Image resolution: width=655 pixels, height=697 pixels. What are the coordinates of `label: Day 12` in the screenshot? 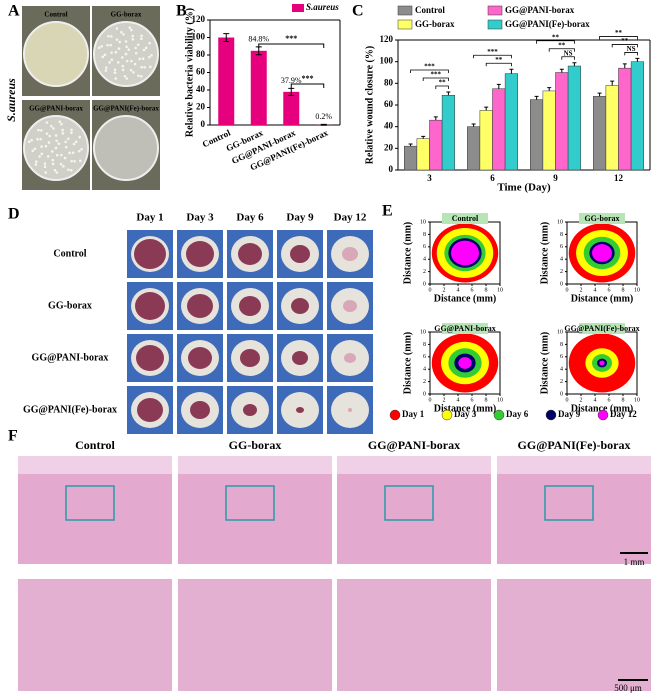 It's located at (350, 218).